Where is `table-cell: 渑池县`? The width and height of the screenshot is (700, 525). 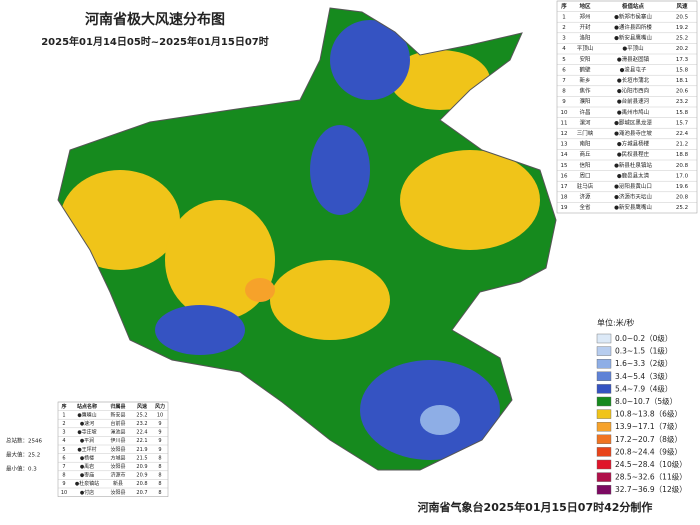
table-cell: 渑池县 is located at coordinates (117, 432).